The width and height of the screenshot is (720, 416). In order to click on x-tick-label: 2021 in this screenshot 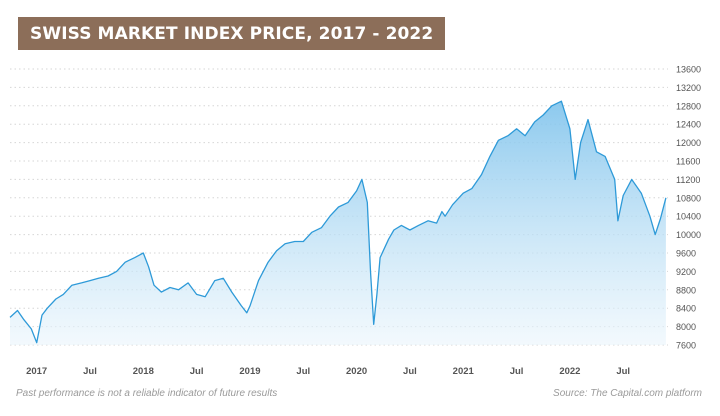, I will do `click(464, 371)`.